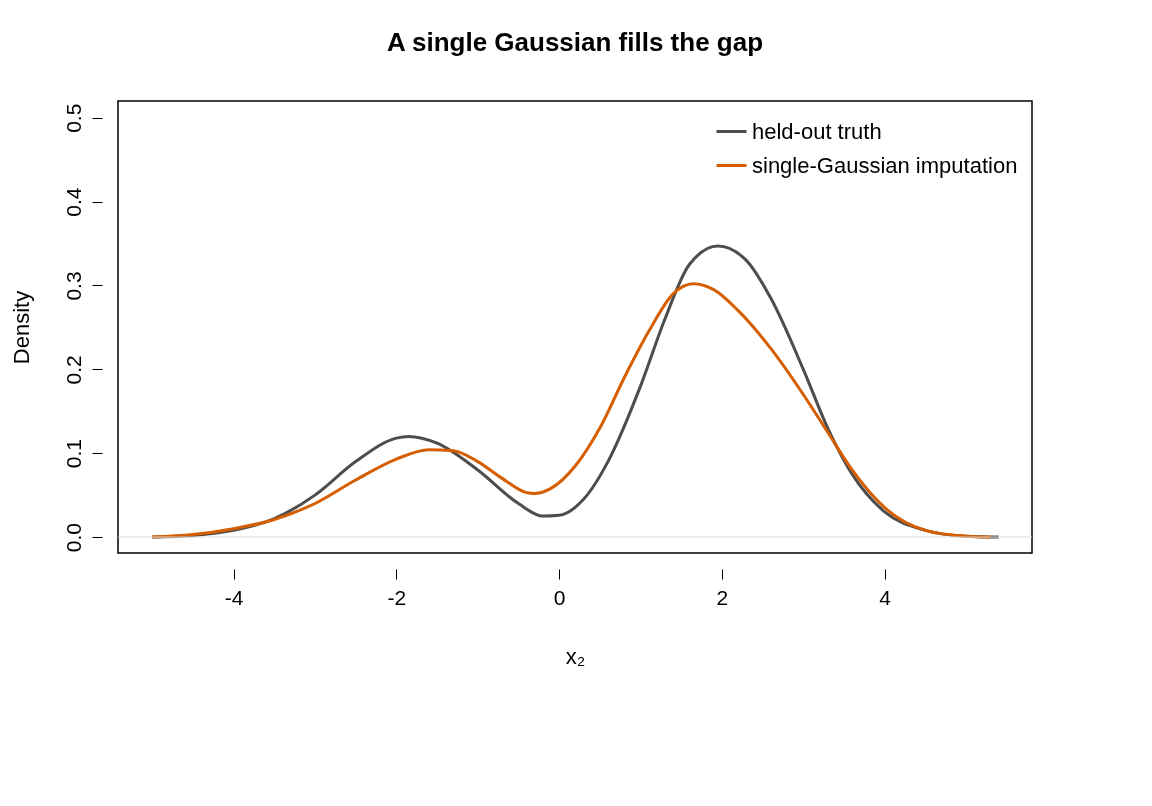 The width and height of the screenshot is (1152, 806). What do you see at coordinates (73, 454) in the screenshot?
I see `y-tick-label: 0.1` at bounding box center [73, 454].